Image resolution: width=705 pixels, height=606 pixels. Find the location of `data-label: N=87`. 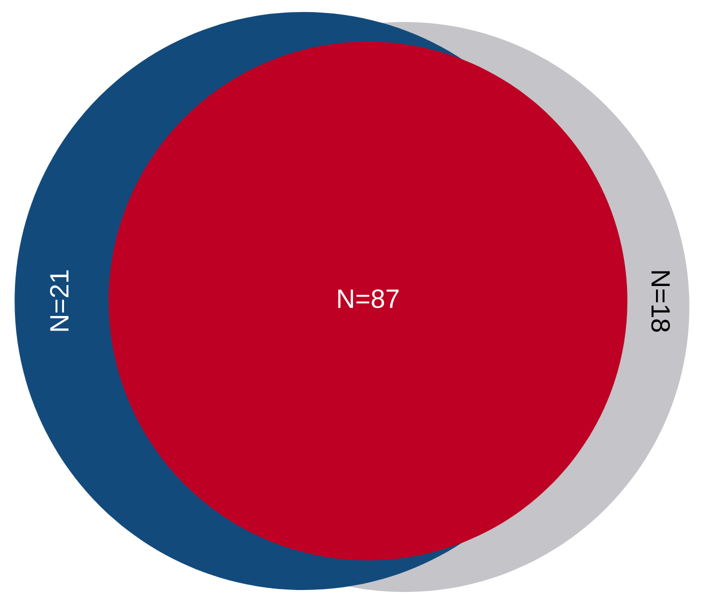

data-label: N=87 is located at coordinates (368, 298).